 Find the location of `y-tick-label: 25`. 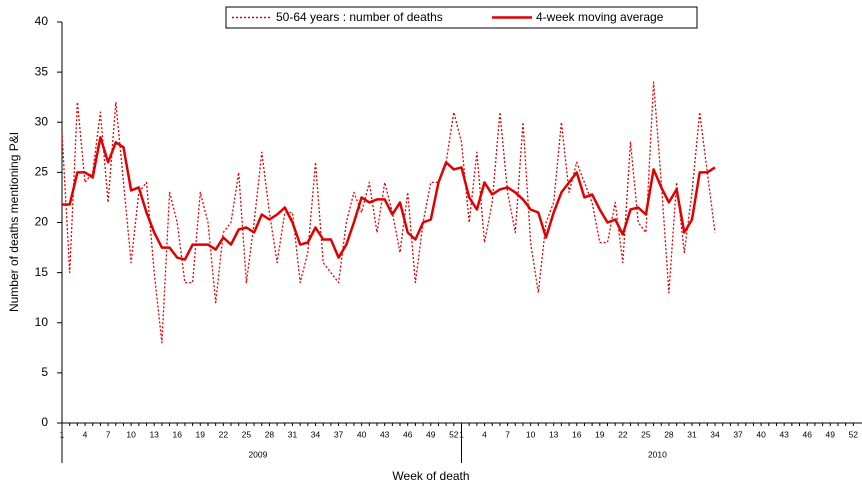

y-tick-label: 25 is located at coordinates (42, 172).